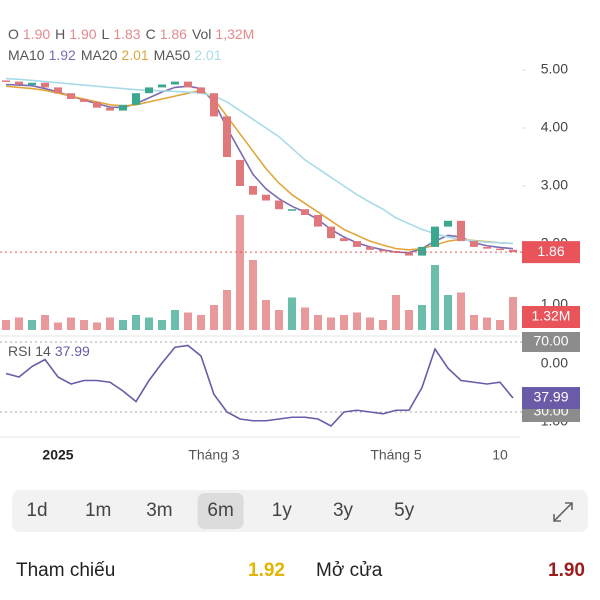 The image size is (600, 600). I want to click on x-tick-label: 2025, so click(57, 455).